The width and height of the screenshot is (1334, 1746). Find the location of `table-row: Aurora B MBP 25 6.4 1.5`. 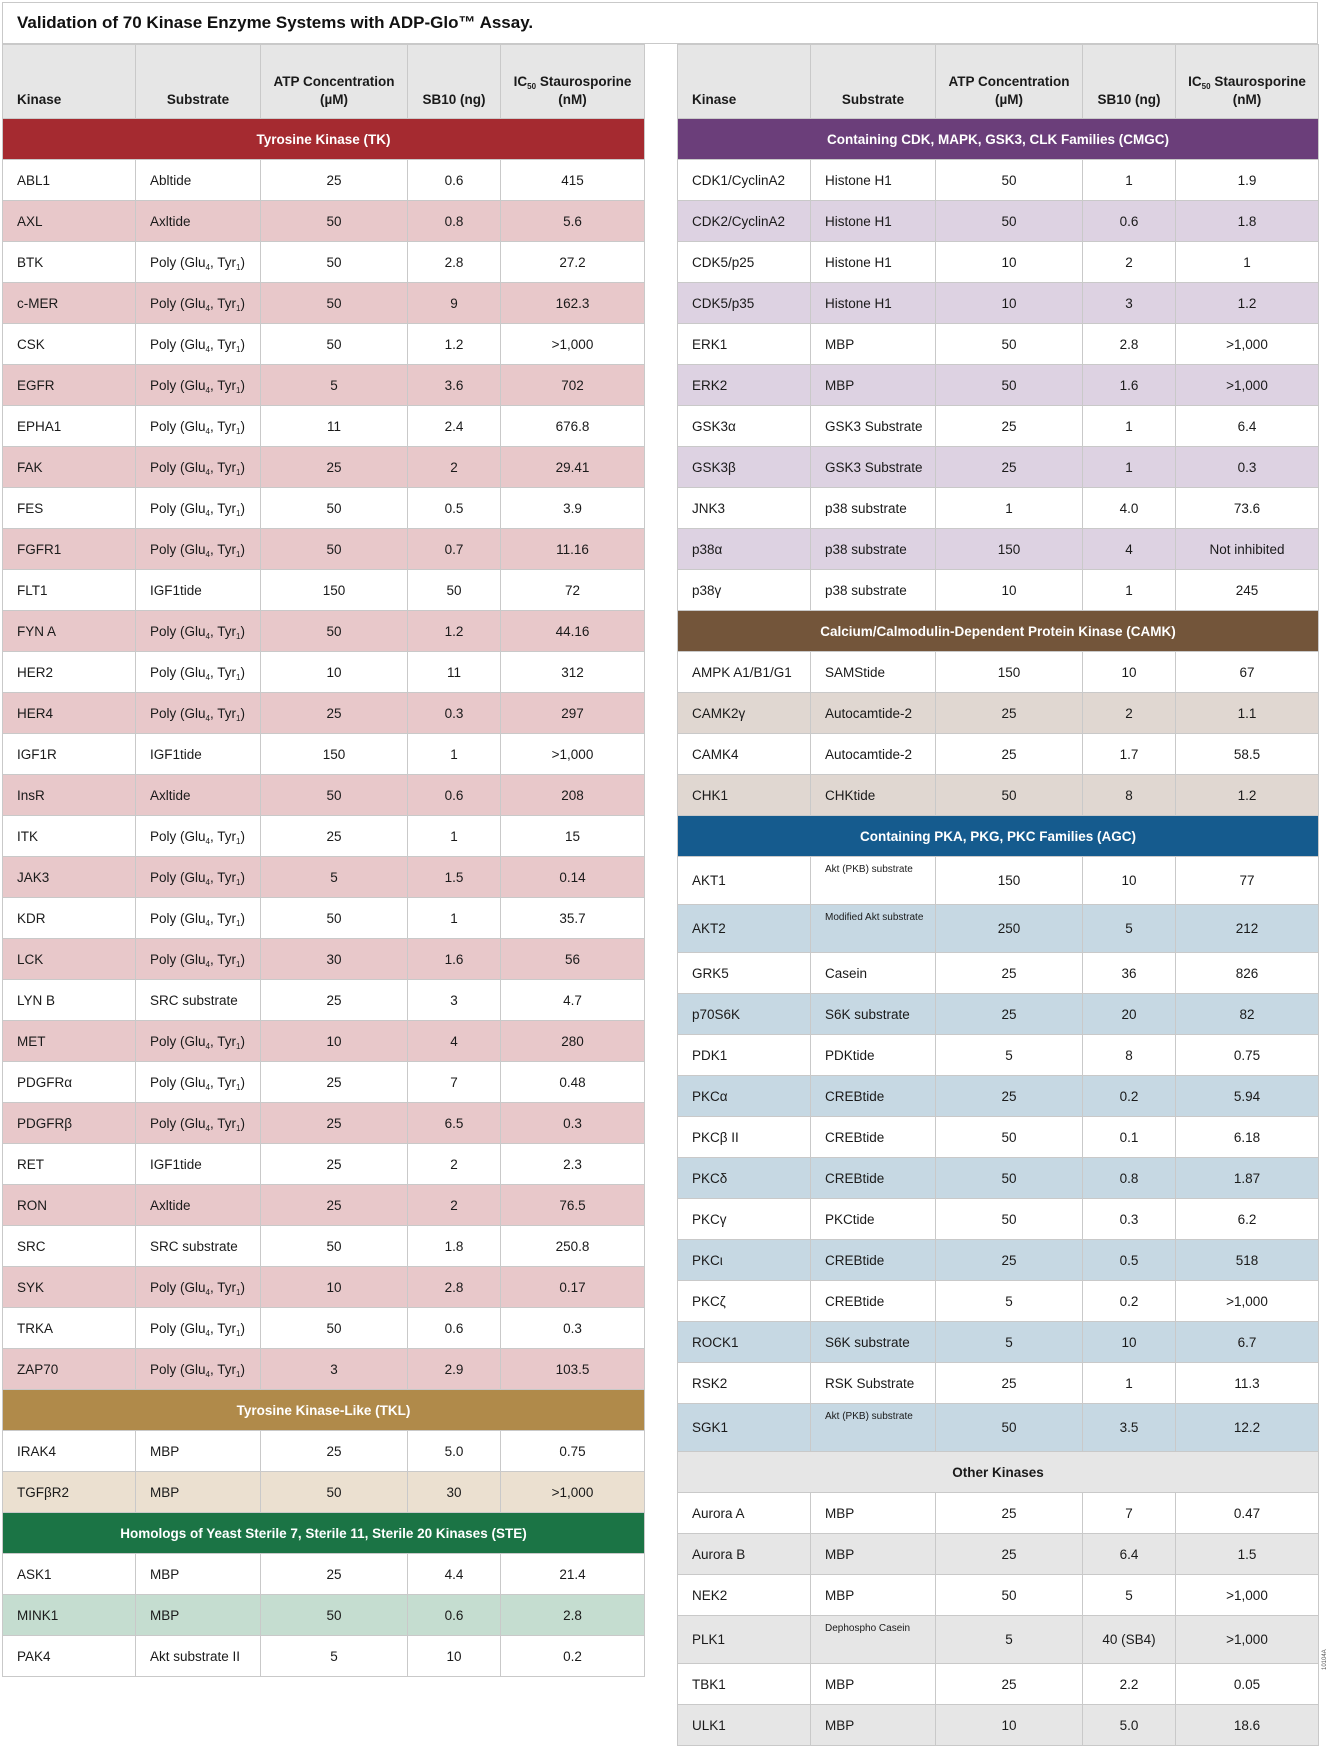

table-row: Aurora B MBP 25 6.4 1.5 is located at coordinates (998, 1554).